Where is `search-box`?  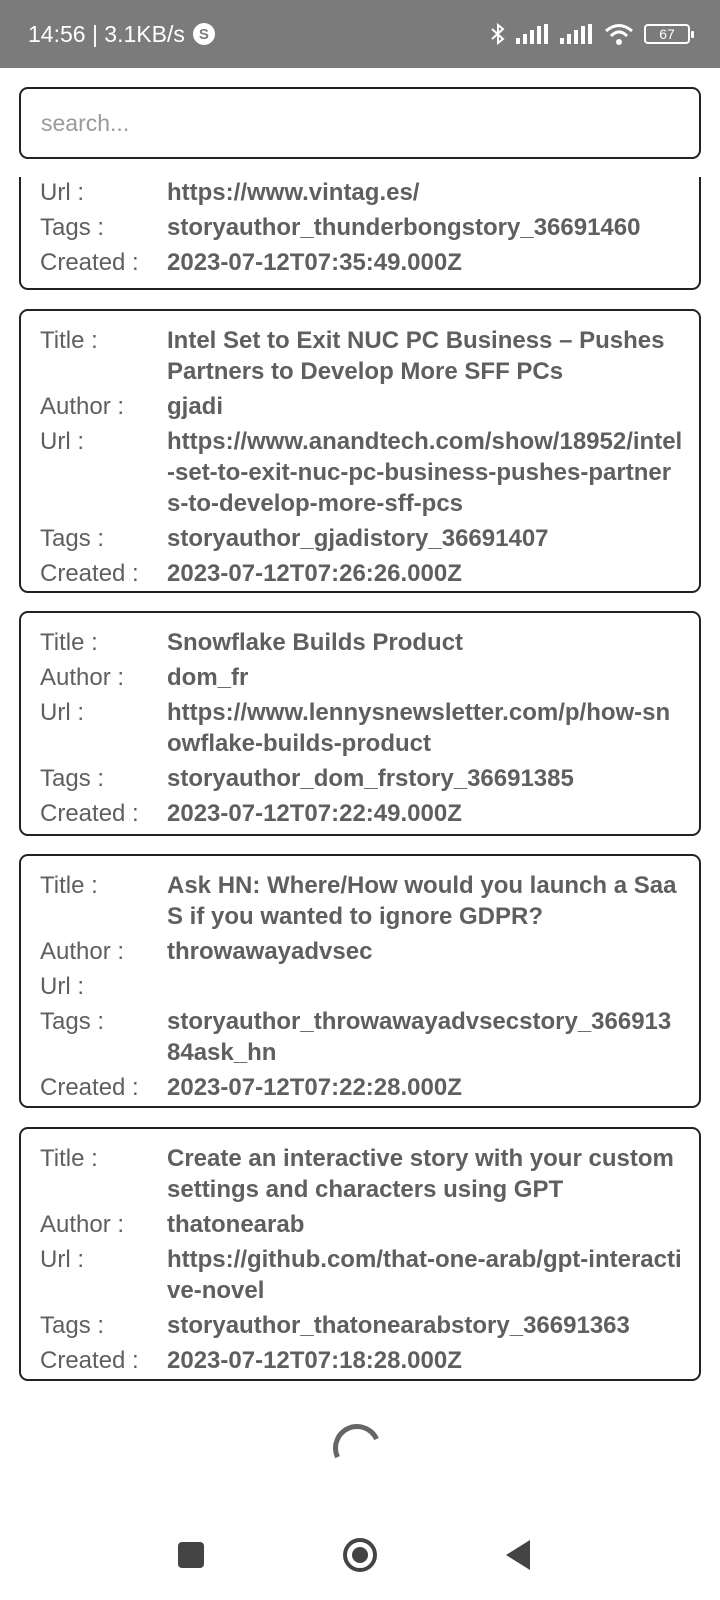
search-box is located at coordinates (360, 123).